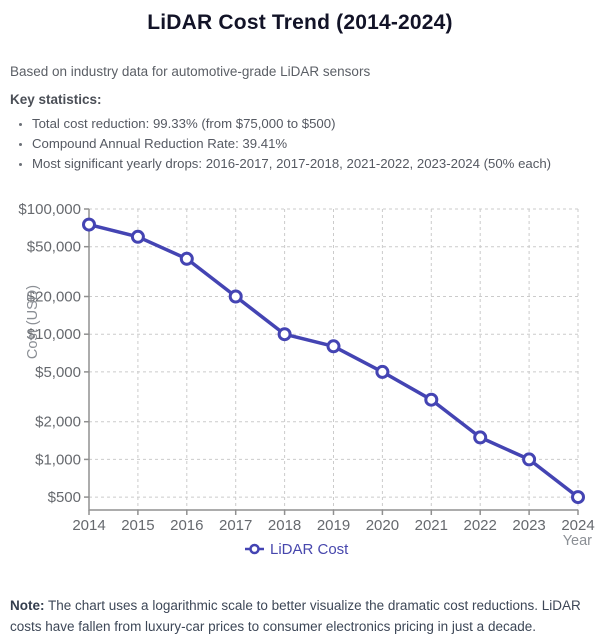  What do you see at coordinates (382, 371) in the screenshot?
I see `data-point-2020` at bounding box center [382, 371].